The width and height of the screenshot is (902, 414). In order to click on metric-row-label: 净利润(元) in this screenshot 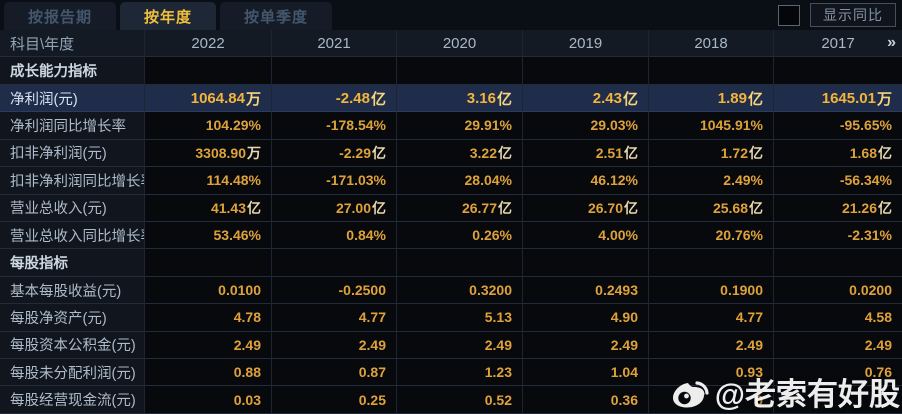, I will do `click(72, 98)`.